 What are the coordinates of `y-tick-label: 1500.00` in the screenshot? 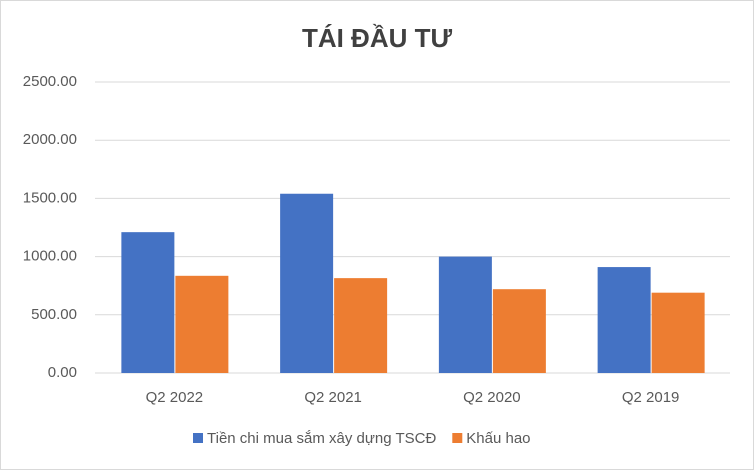 It's located at (50, 197).